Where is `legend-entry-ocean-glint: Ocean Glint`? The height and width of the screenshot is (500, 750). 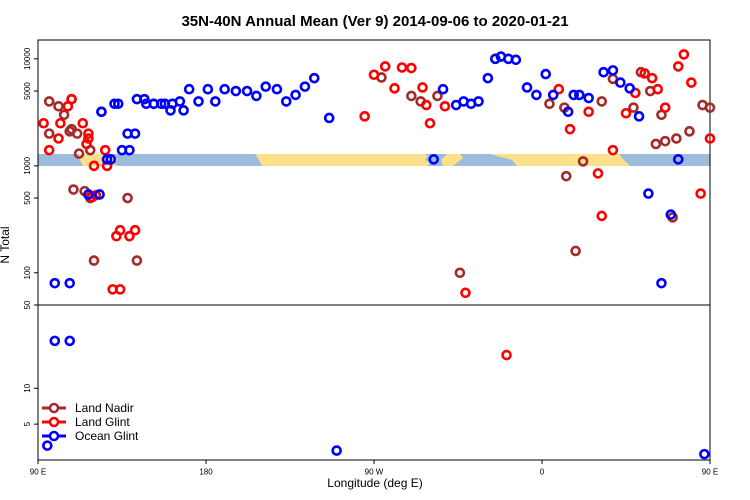
legend-entry-ocean-glint: Ocean Glint is located at coordinates (90, 436).